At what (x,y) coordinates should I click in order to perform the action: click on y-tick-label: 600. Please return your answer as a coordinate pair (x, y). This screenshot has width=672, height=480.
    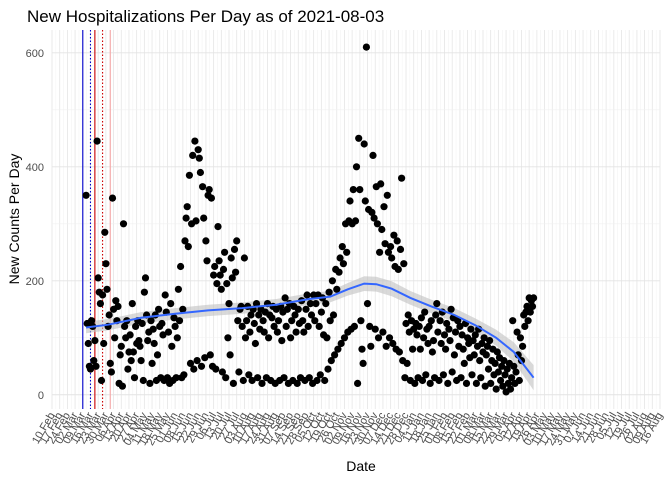
    Looking at the image, I should click on (35, 54).